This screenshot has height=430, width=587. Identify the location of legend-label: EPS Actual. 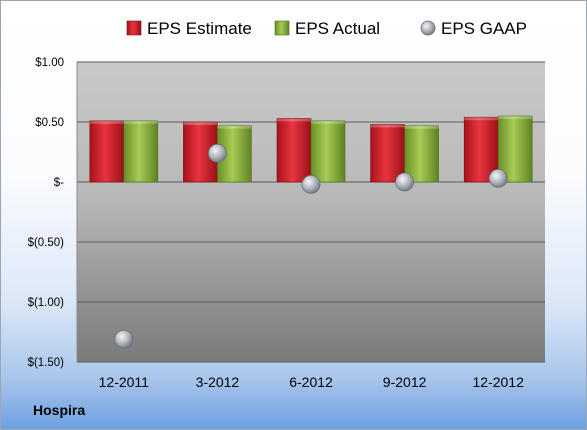
(337, 28).